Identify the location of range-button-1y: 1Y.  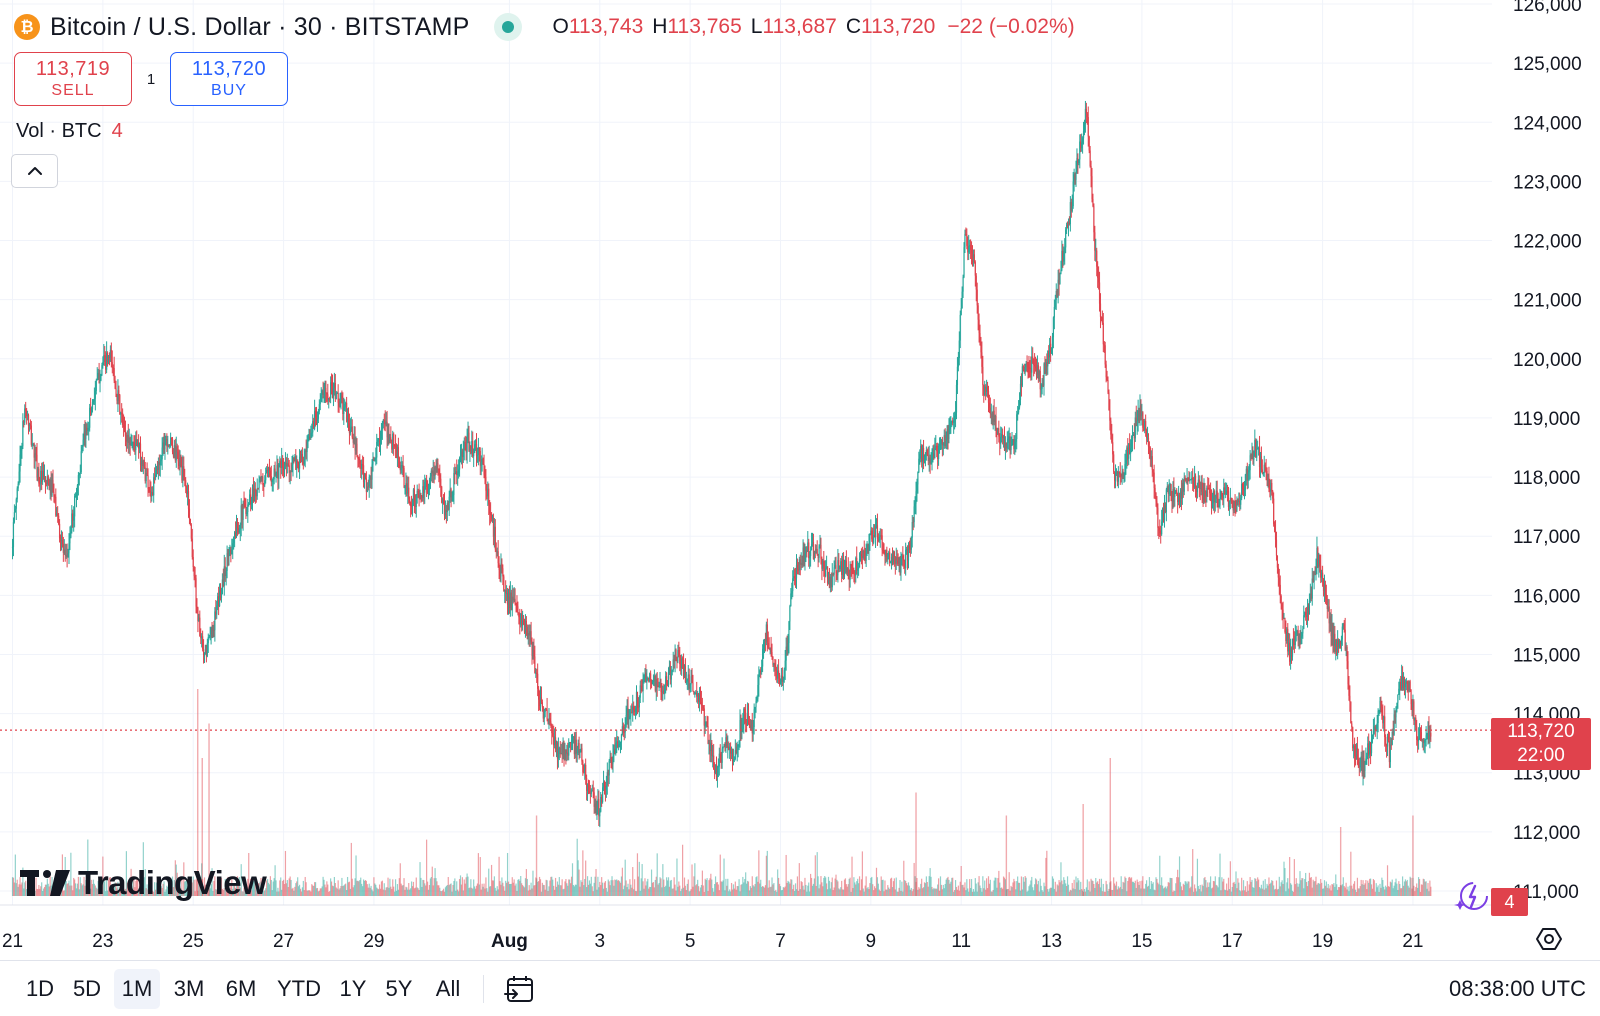
(353, 988).